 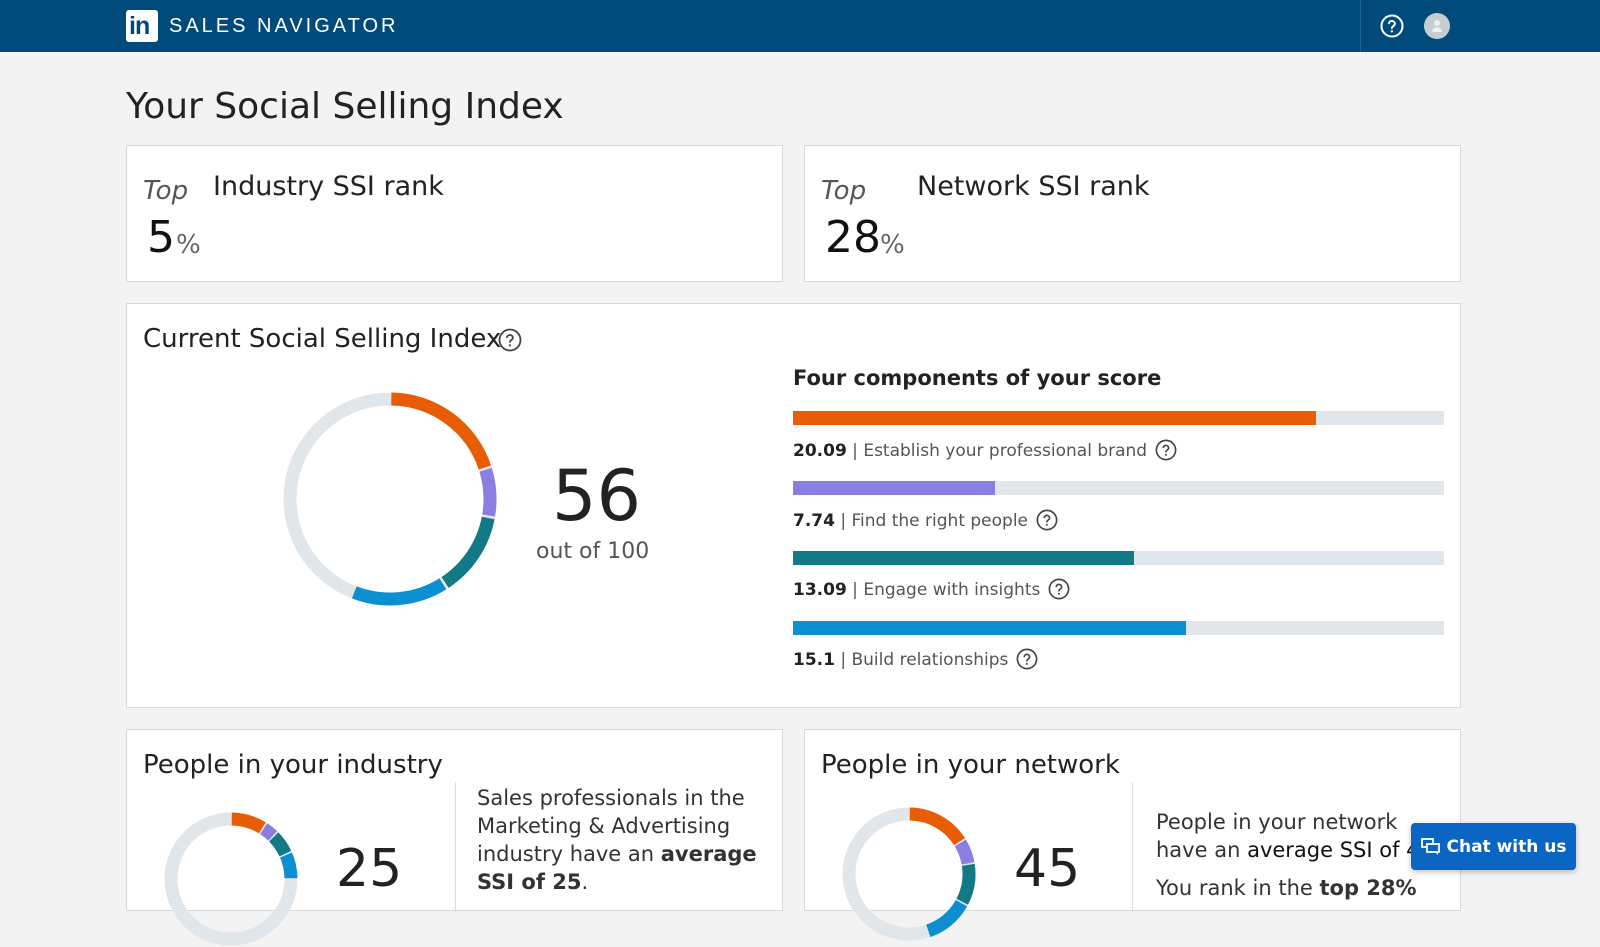 What do you see at coordinates (820, 451) in the screenshot?
I see `component-value: 20.09` at bounding box center [820, 451].